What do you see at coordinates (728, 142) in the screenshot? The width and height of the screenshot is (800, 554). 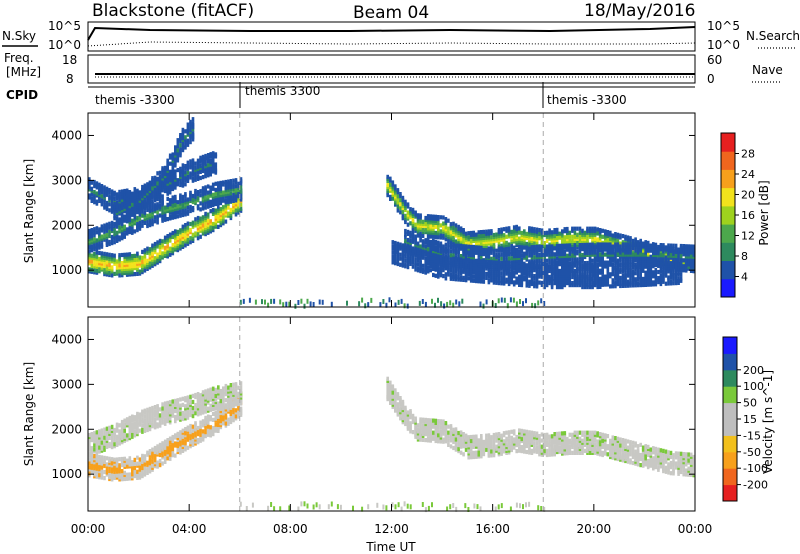 I see `colorbar-swatch` at bounding box center [728, 142].